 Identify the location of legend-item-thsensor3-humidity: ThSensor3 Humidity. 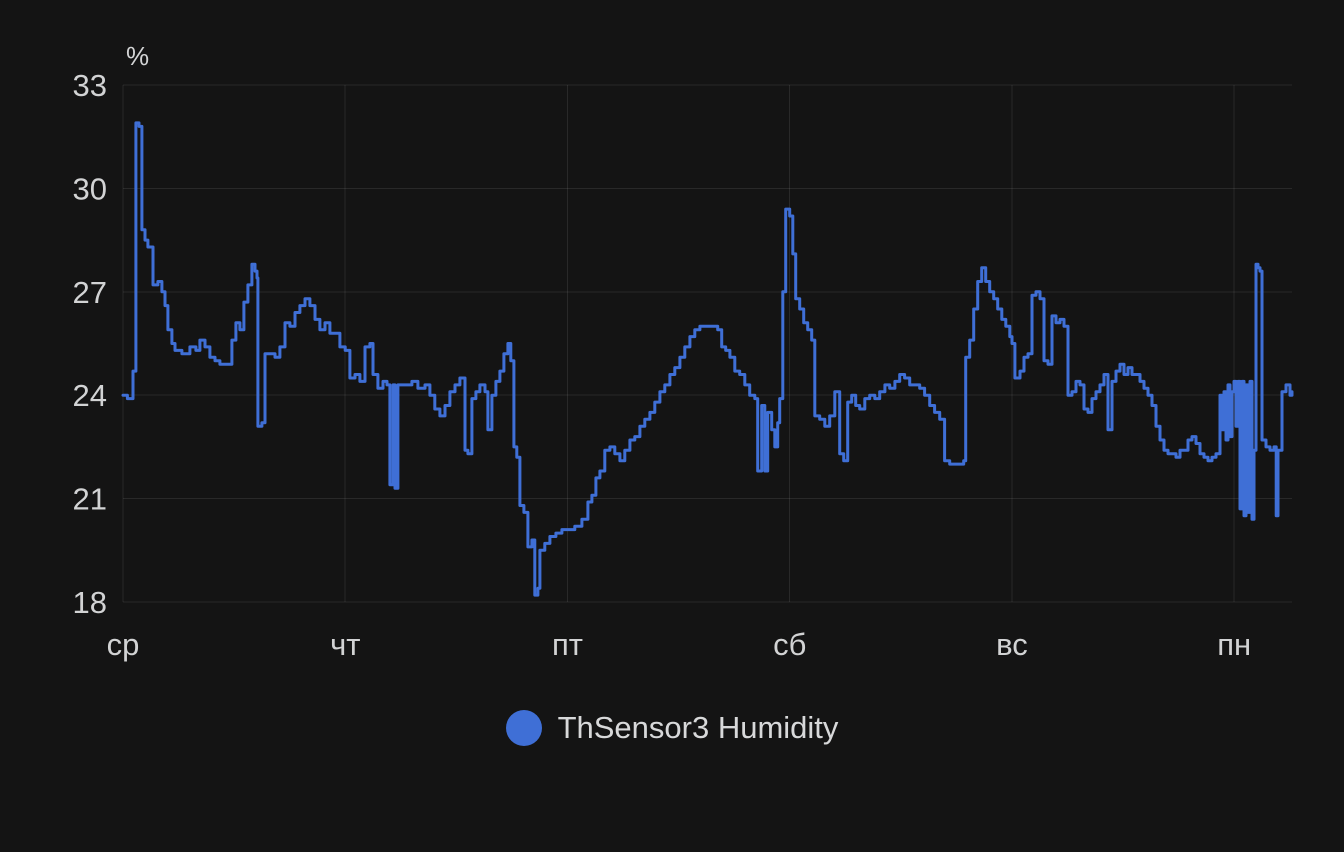
(672, 728).